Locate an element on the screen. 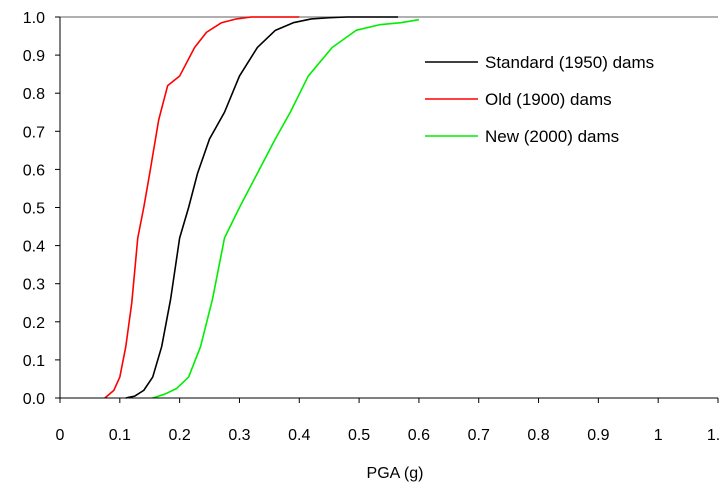 The width and height of the screenshot is (719, 488). x-tick-label: 0.6 is located at coordinates (419, 435).